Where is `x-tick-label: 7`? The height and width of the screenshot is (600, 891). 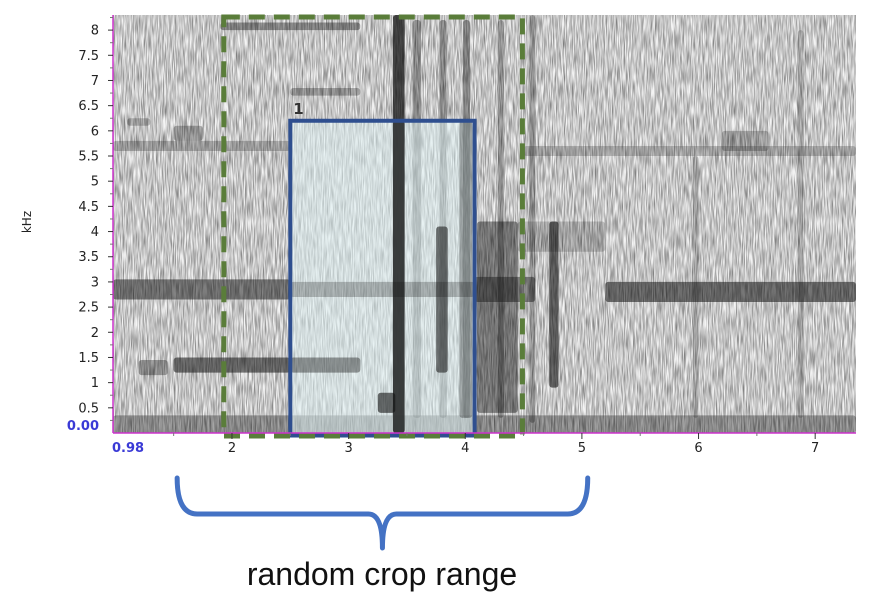 x-tick-label: 7 is located at coordinates (815, 448).